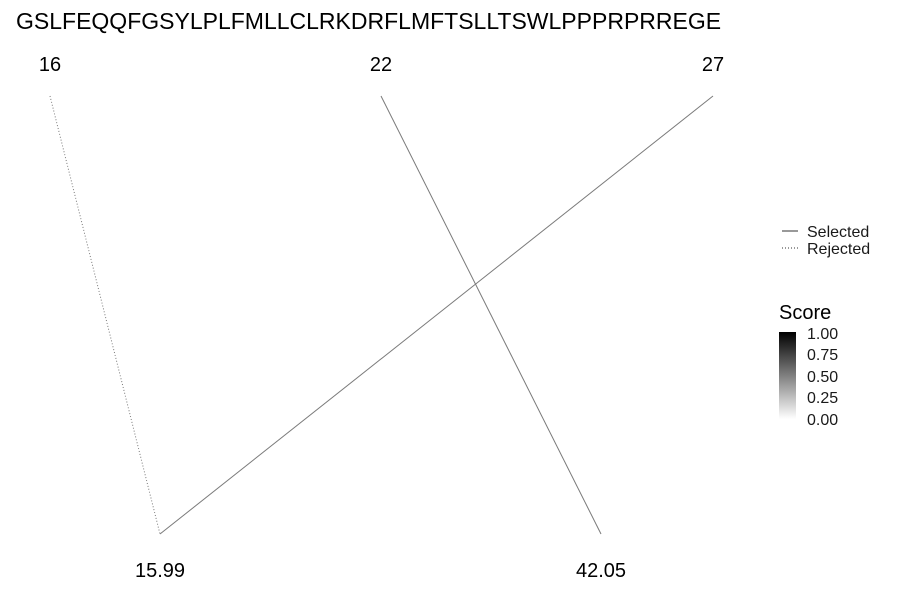 The image size is (900, 600). What do you see at coordinates (50, 65) in the screenshot?
I see `top-label-16: 16` at bounding box center [50, 65].